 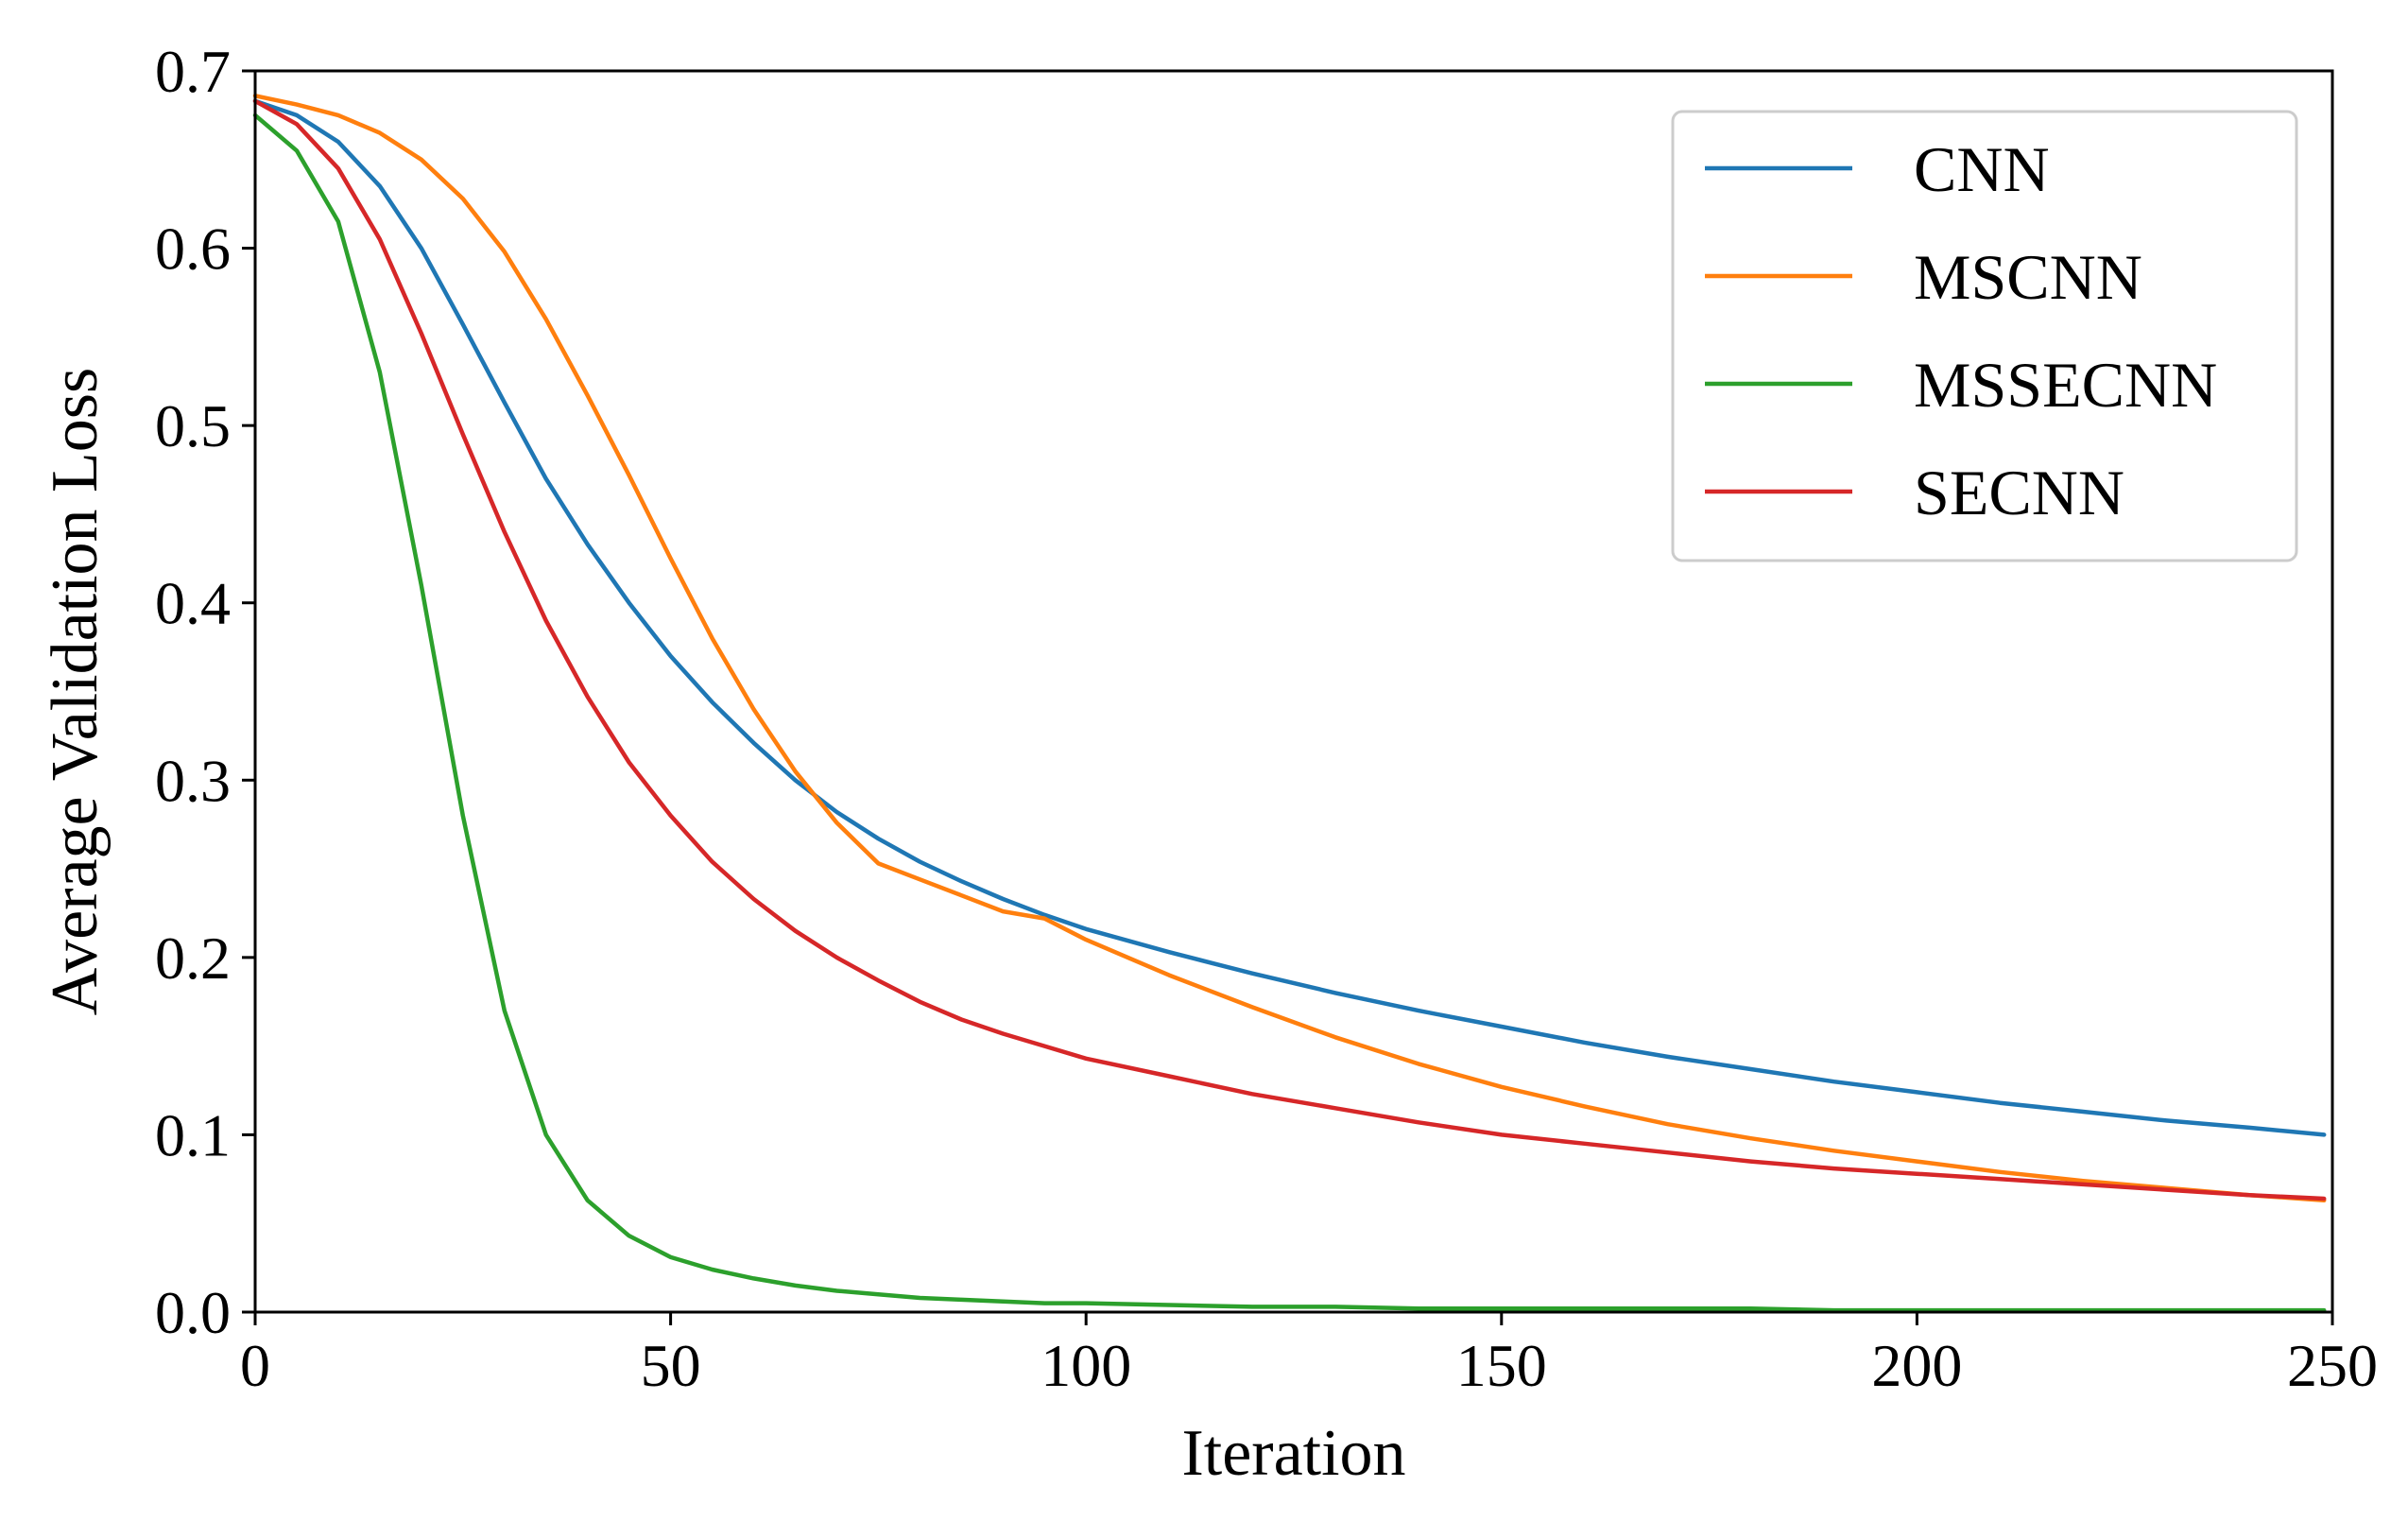 What do you see at coordinates (193, 250) in the screenshot?
I see `y-tick-label: 0.6` at bounding box center [193, 250].